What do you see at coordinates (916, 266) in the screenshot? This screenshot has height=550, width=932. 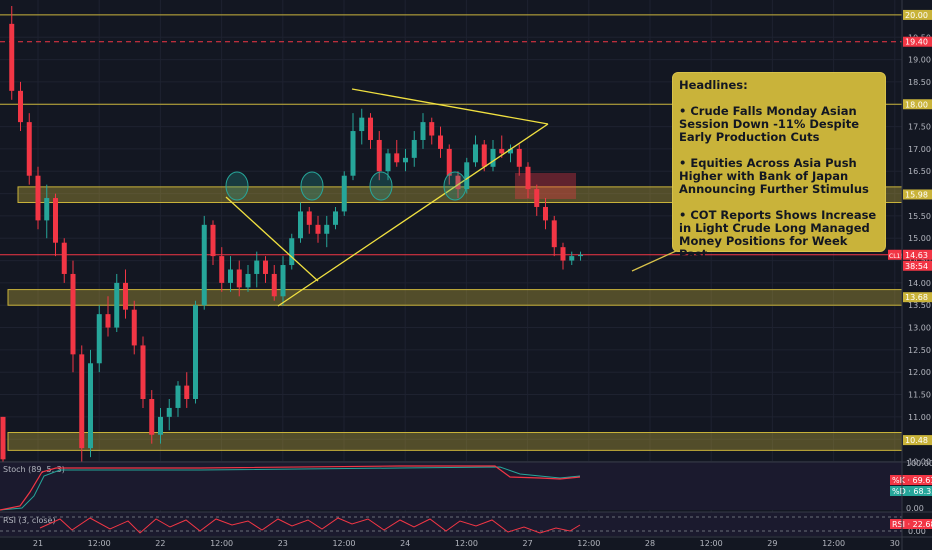 I see `countdown-tag: 38:54` at bounding box center [916, 266].